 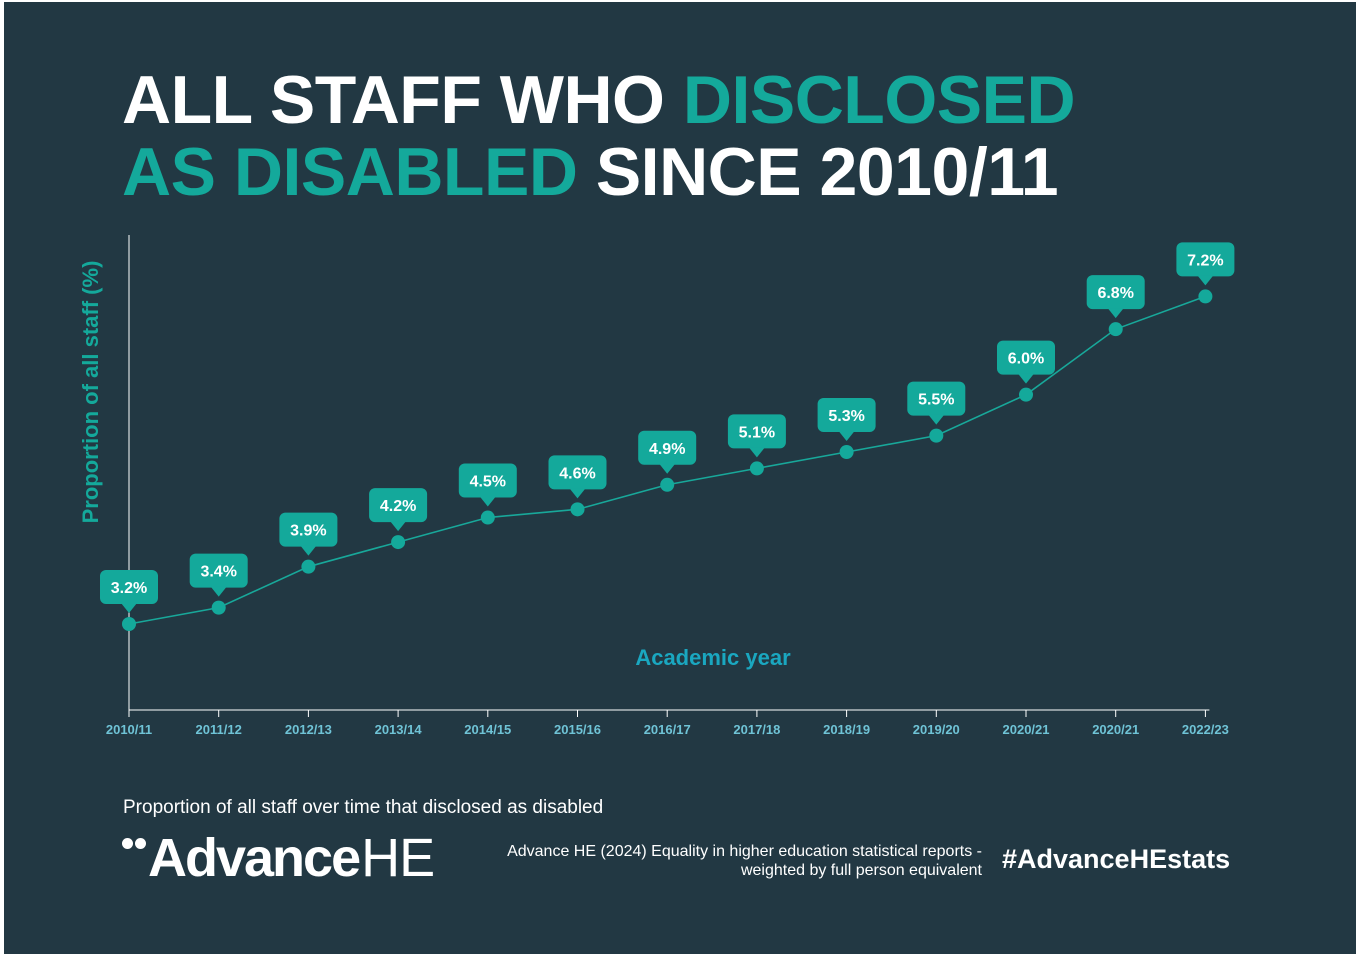 I want to click on logo-dots-icon, so click(x=134, y=843).